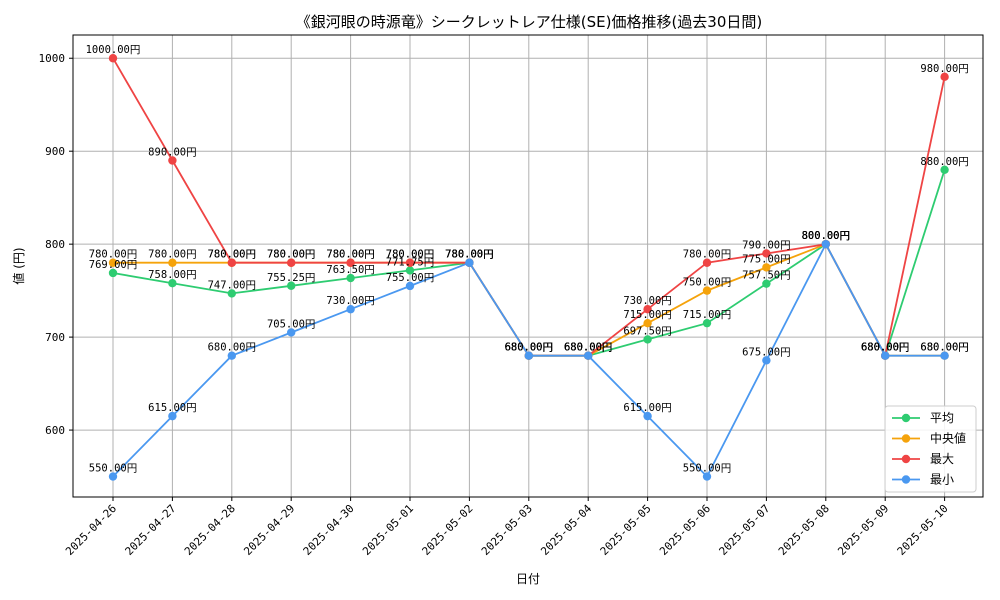 The width and height of the screenshot is (1000, 600). Describe the element at coordinates (172, 152) in the screenshot. I see `data-label: 890.00円` at that location.